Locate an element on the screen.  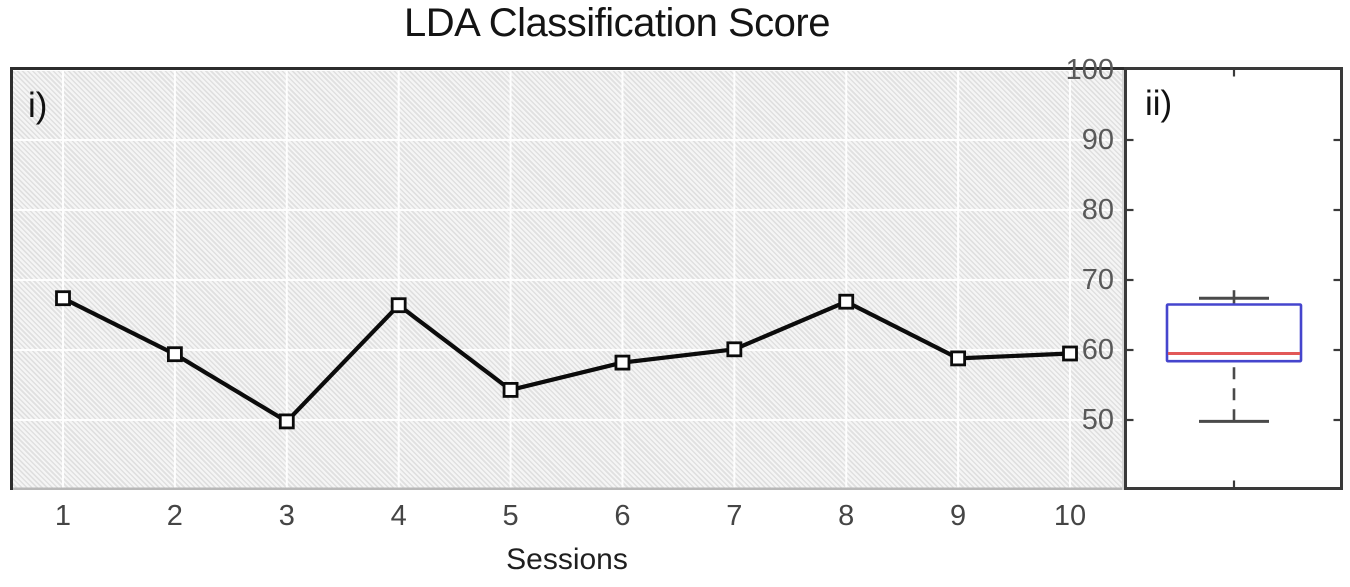
chart-title: LDA Classification Score is located at coordinates (617, 23).